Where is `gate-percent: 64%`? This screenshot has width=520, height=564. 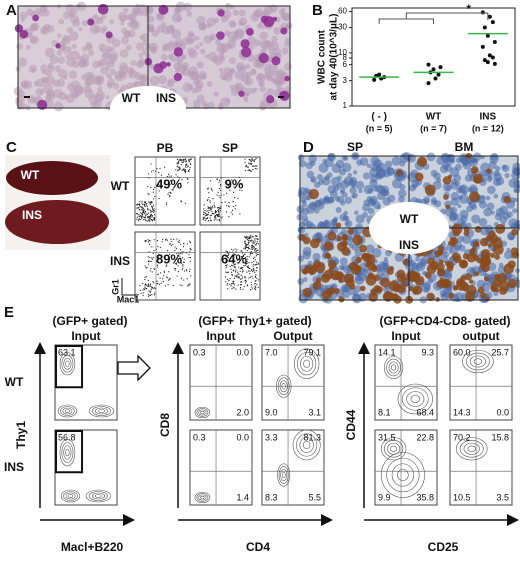 gate-percent: 64% is located at coordinates (234, 258).